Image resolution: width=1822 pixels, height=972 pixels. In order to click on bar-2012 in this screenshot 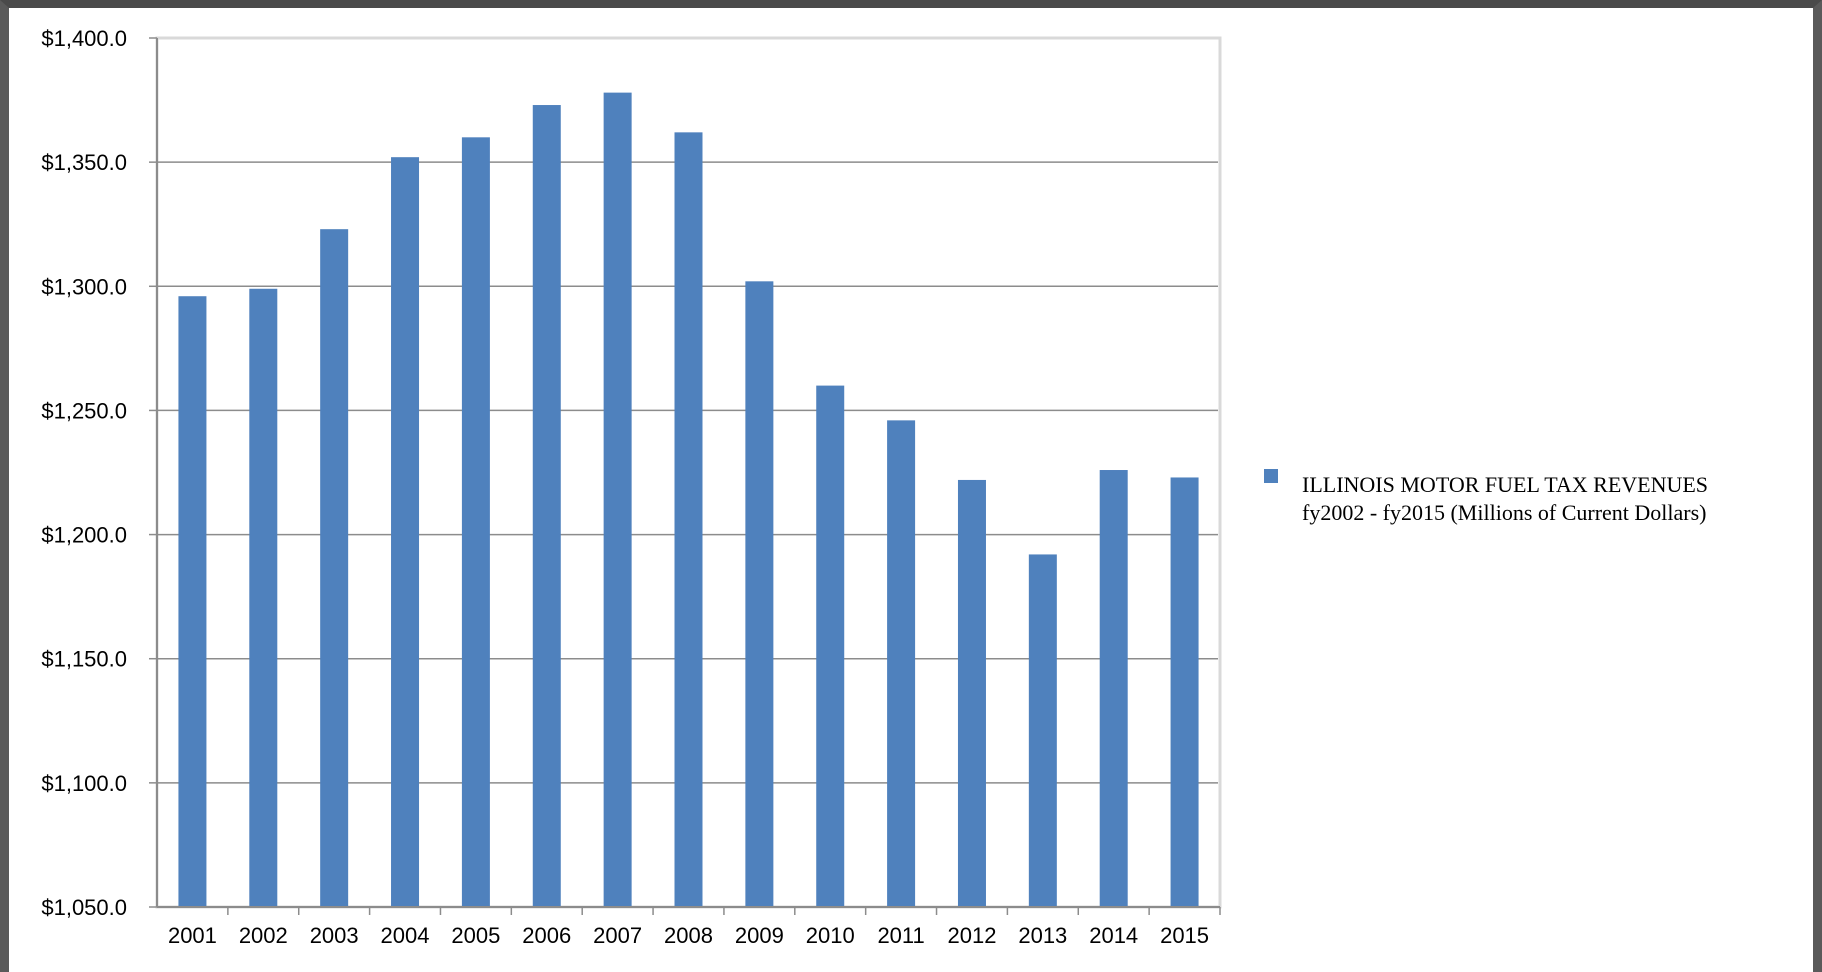, I will do `click(971, 693)`.